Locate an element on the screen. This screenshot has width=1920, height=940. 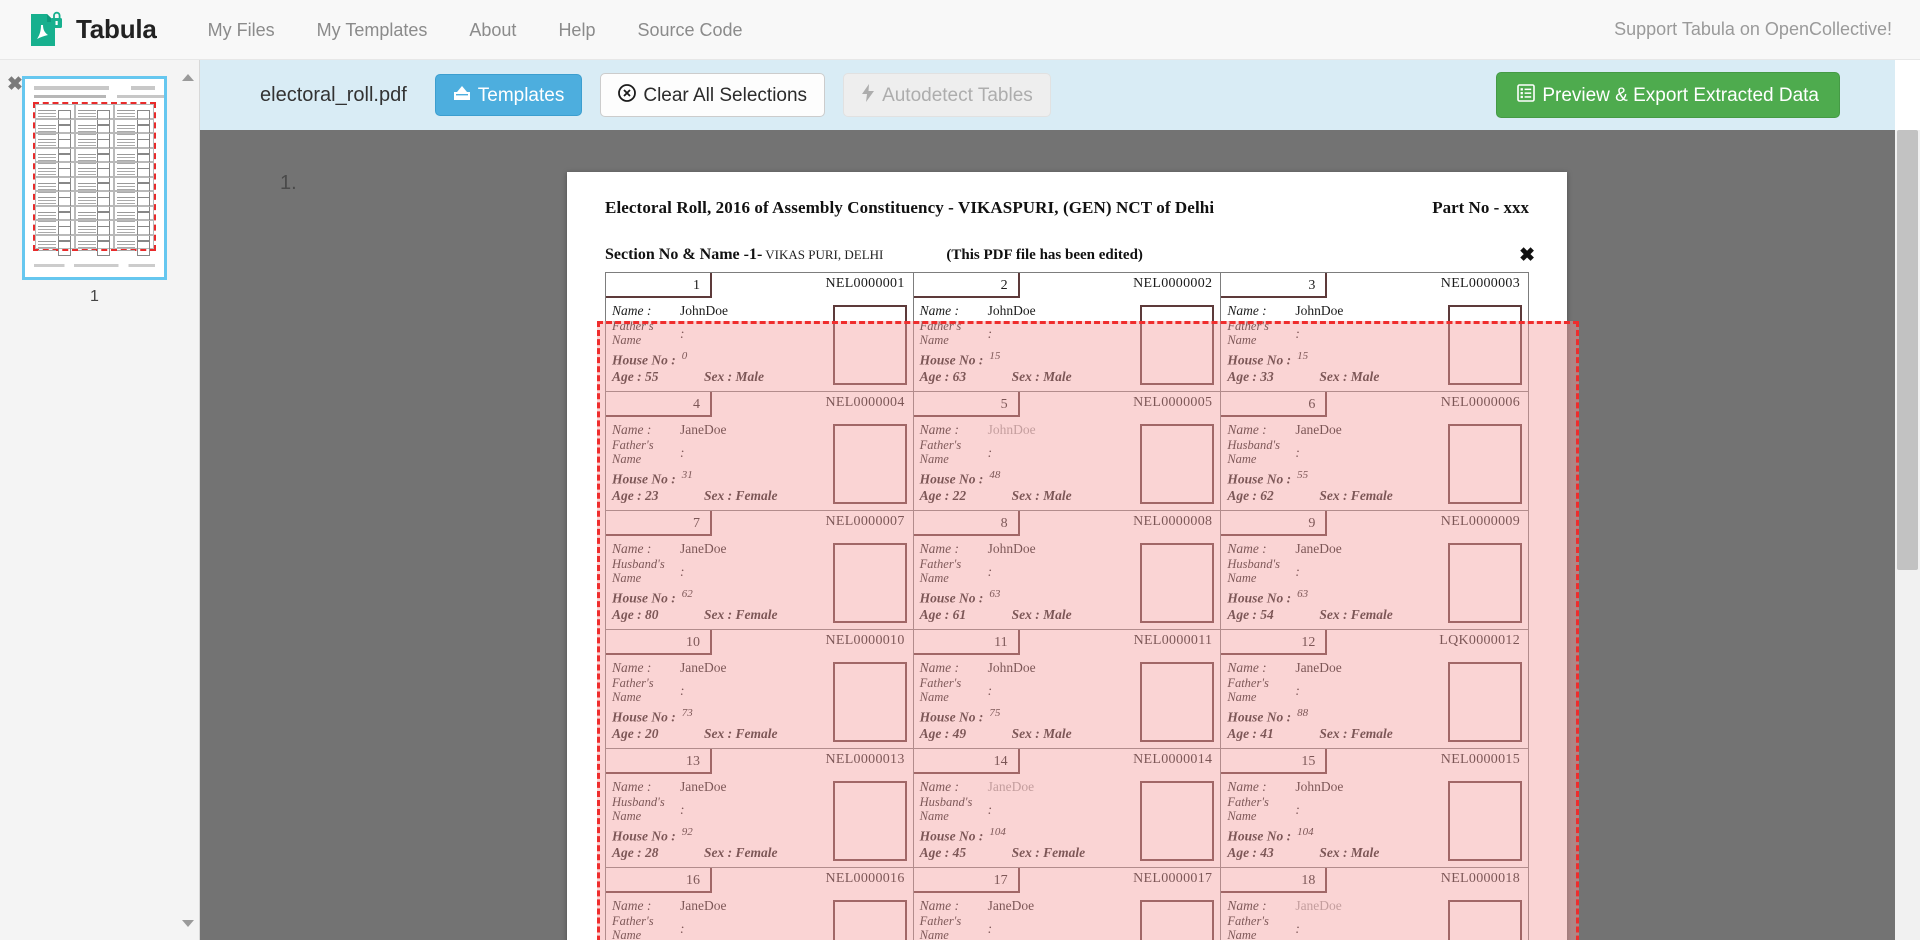
autodetect-tables-button: Autodetect Tables is located at coordinates (947, 95).